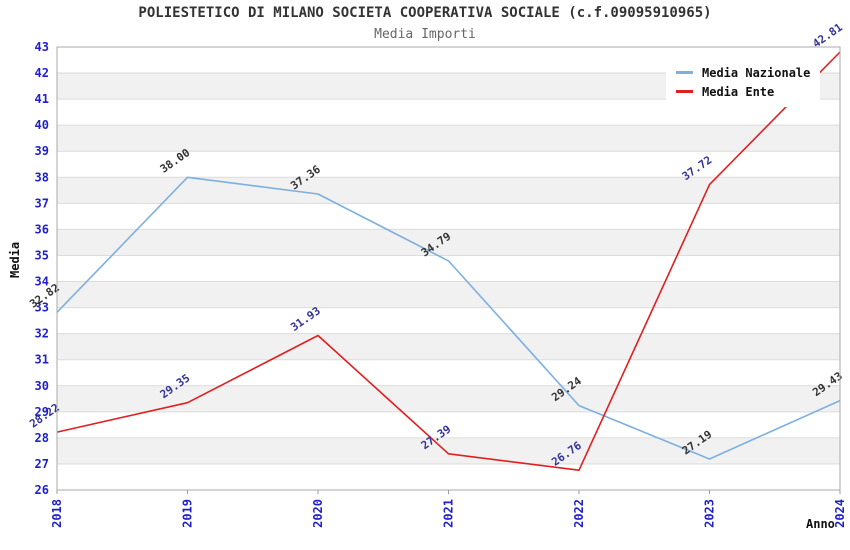 This screenshot has width=850, height=550. I want to click on svg-text: 31.93, so click(305, 319).